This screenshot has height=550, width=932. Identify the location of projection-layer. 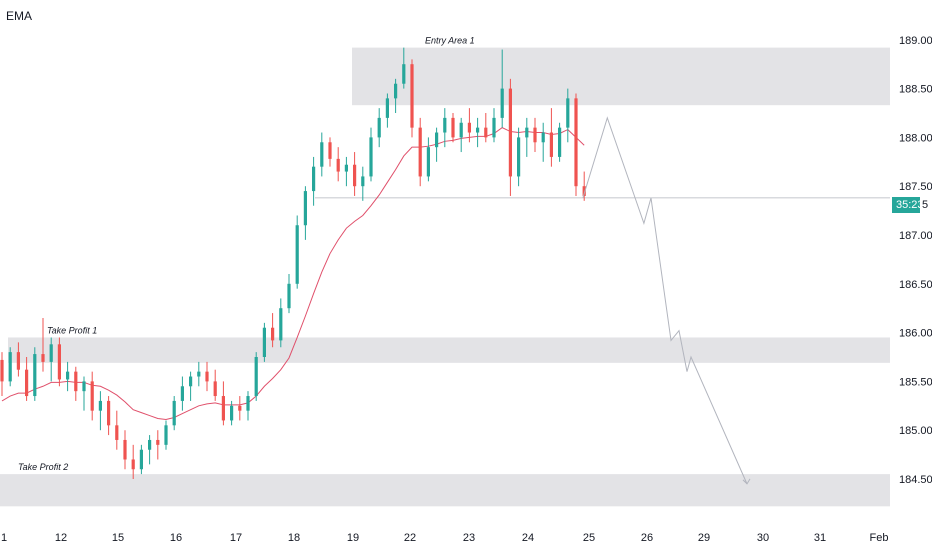
(666, 300).